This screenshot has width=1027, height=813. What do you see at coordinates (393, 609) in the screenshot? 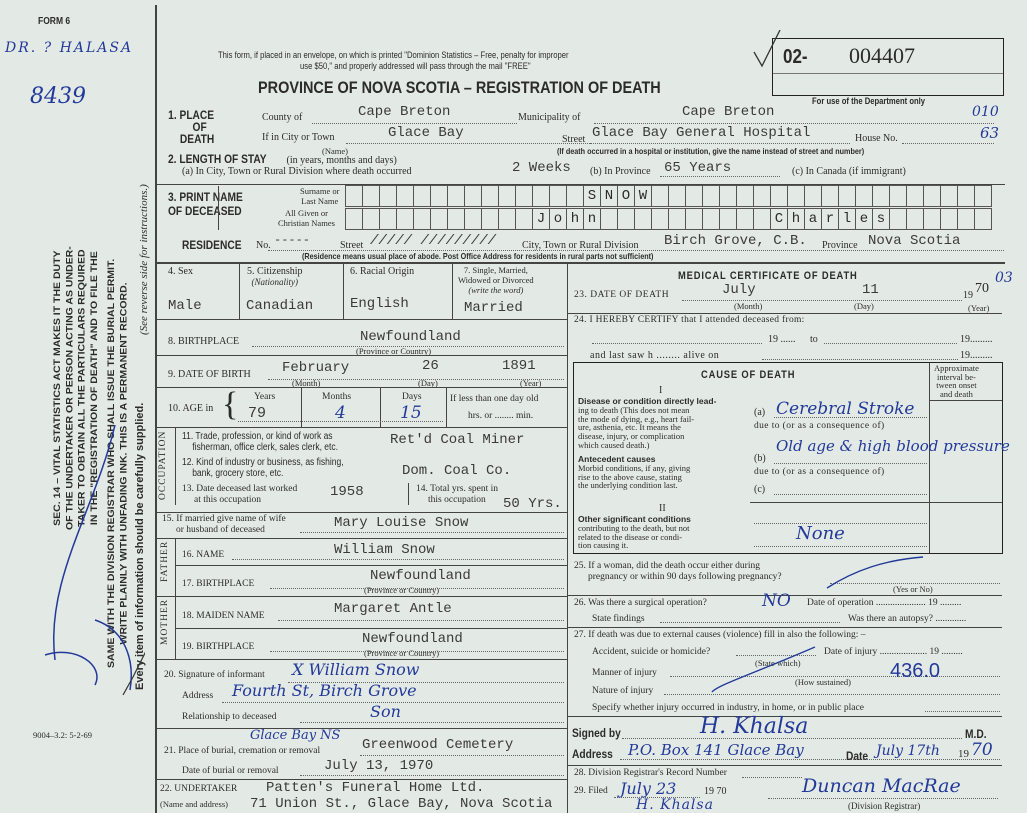
I see `mother-maiden-name-value: Margaret Antle` at bounding box center [393, 609].